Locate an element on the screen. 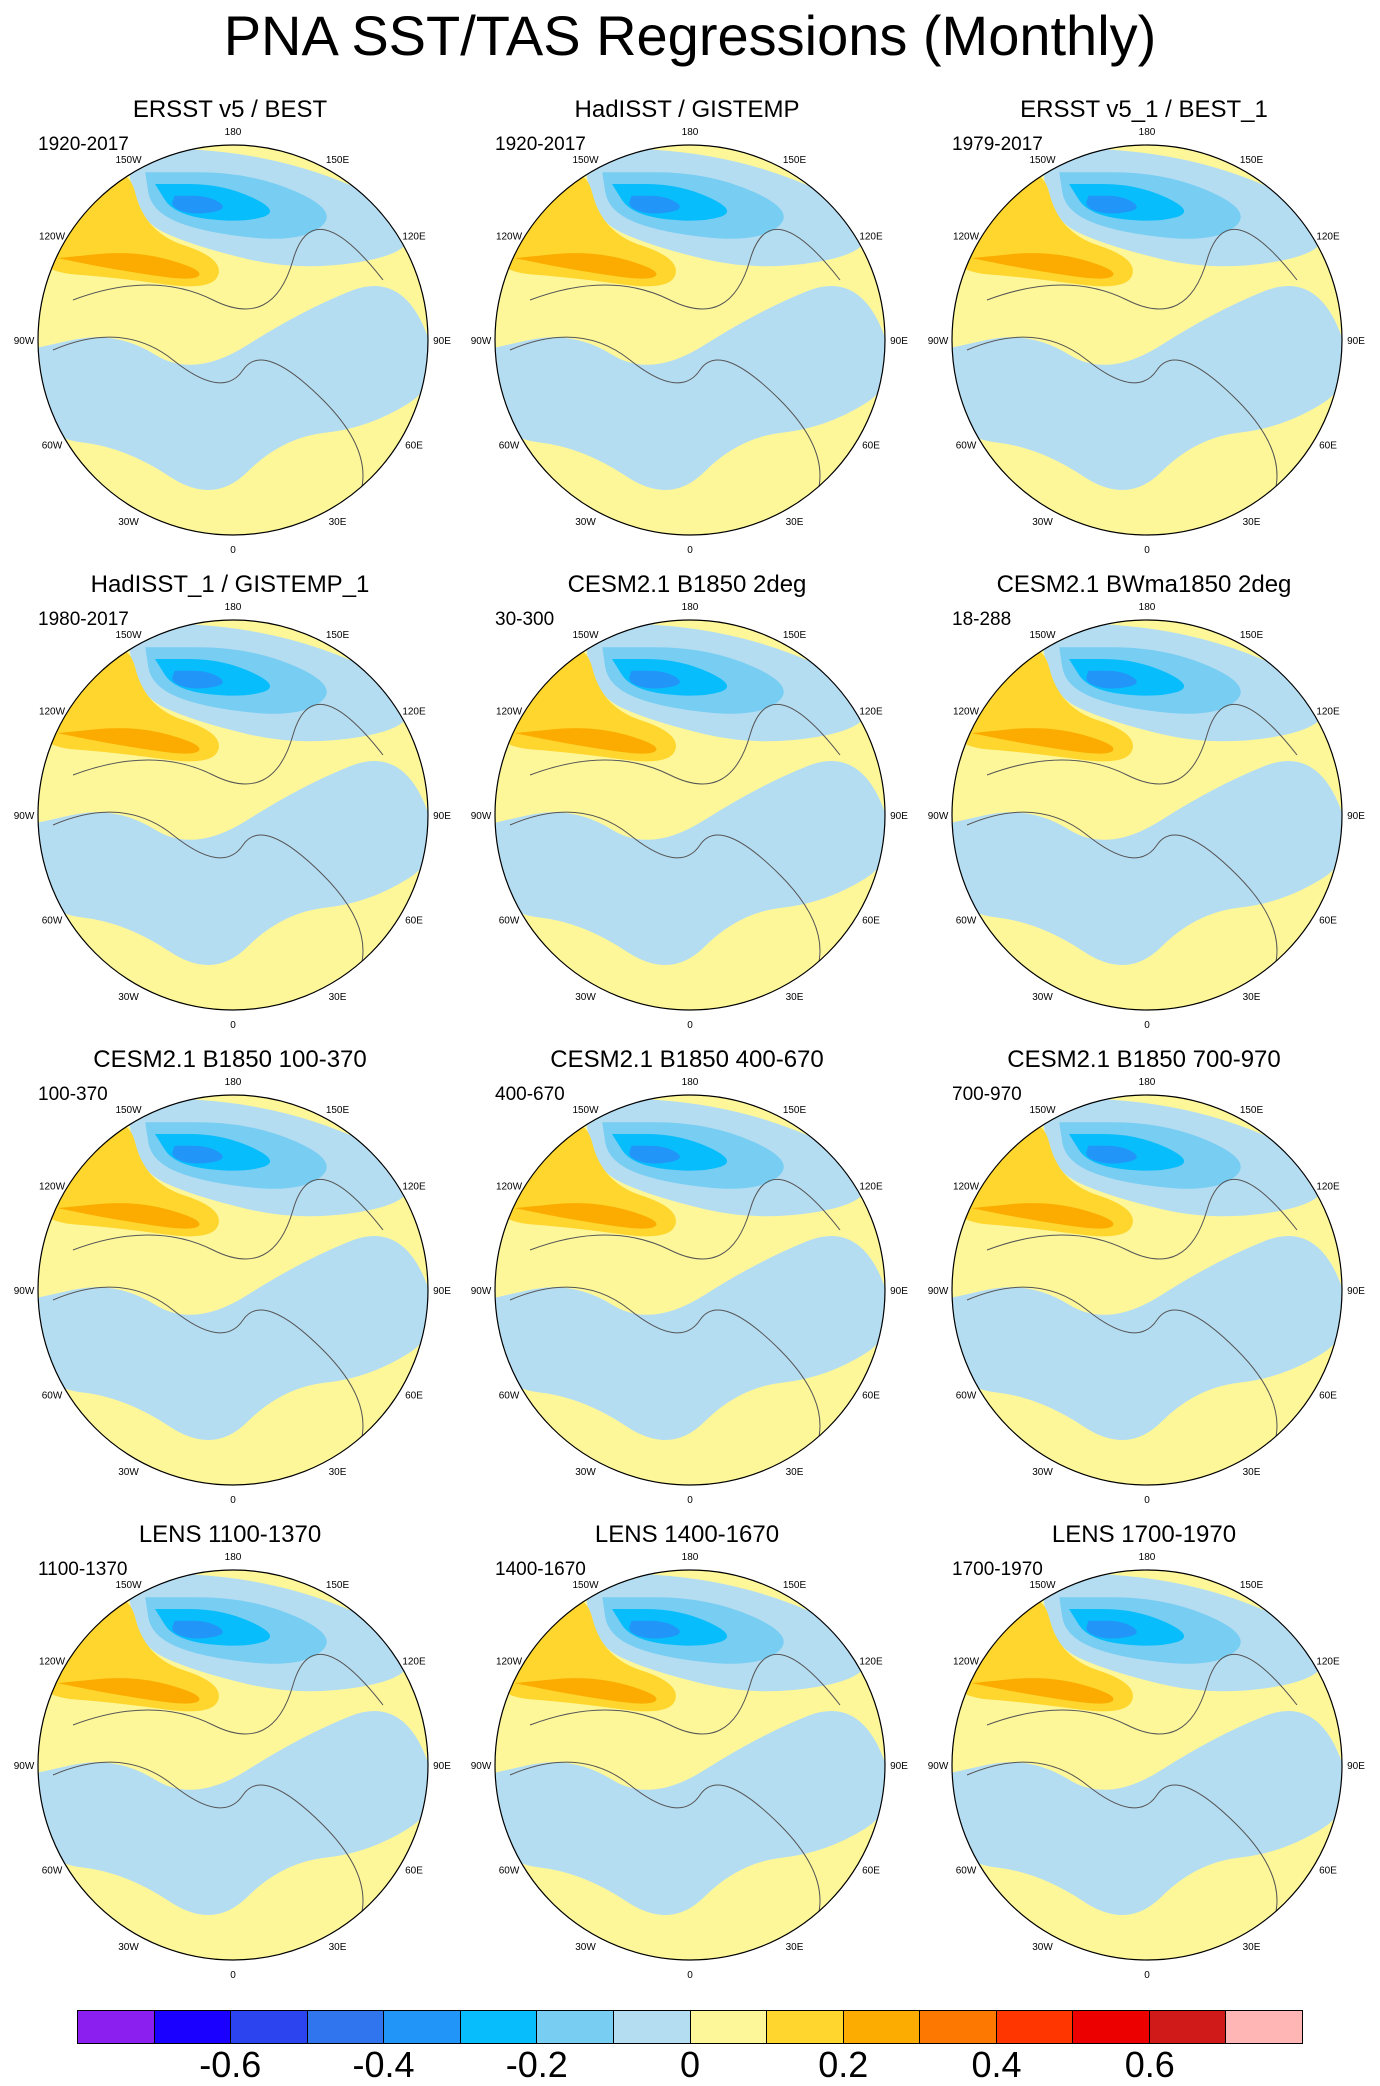  panel-period: 700-970 is located at coordinates (987, 1094).